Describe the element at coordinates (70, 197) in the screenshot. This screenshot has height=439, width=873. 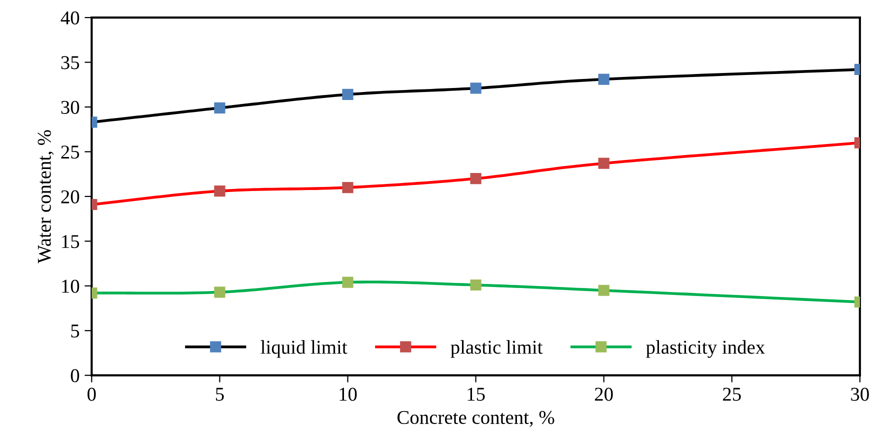
I see `y-tick-label: 20` at that location.